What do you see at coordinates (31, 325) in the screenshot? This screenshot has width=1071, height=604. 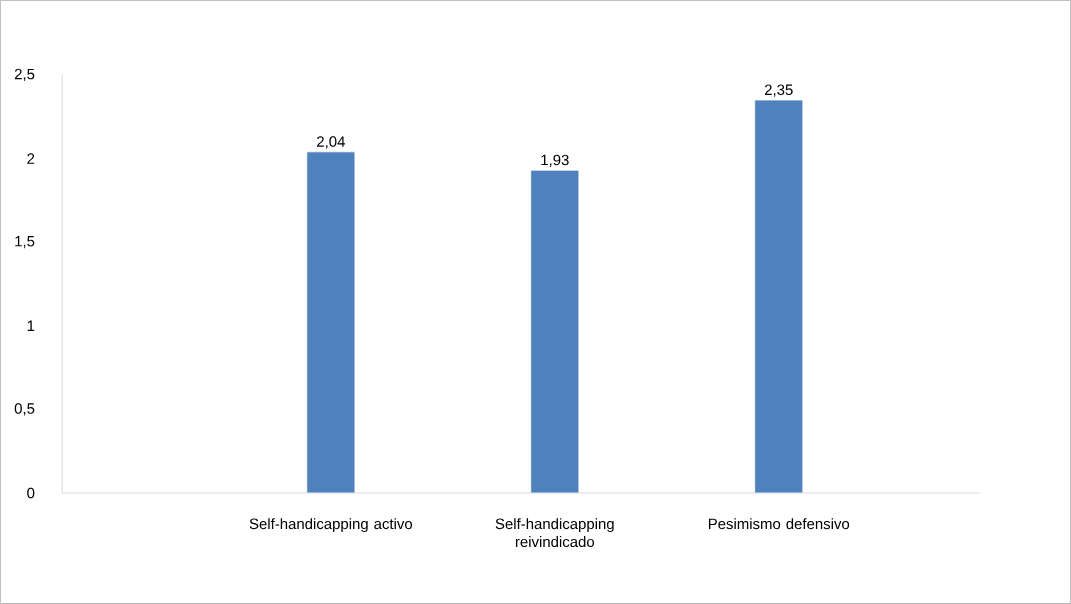 I see `y-tick-label: 1` at bounding box center [31, 325].